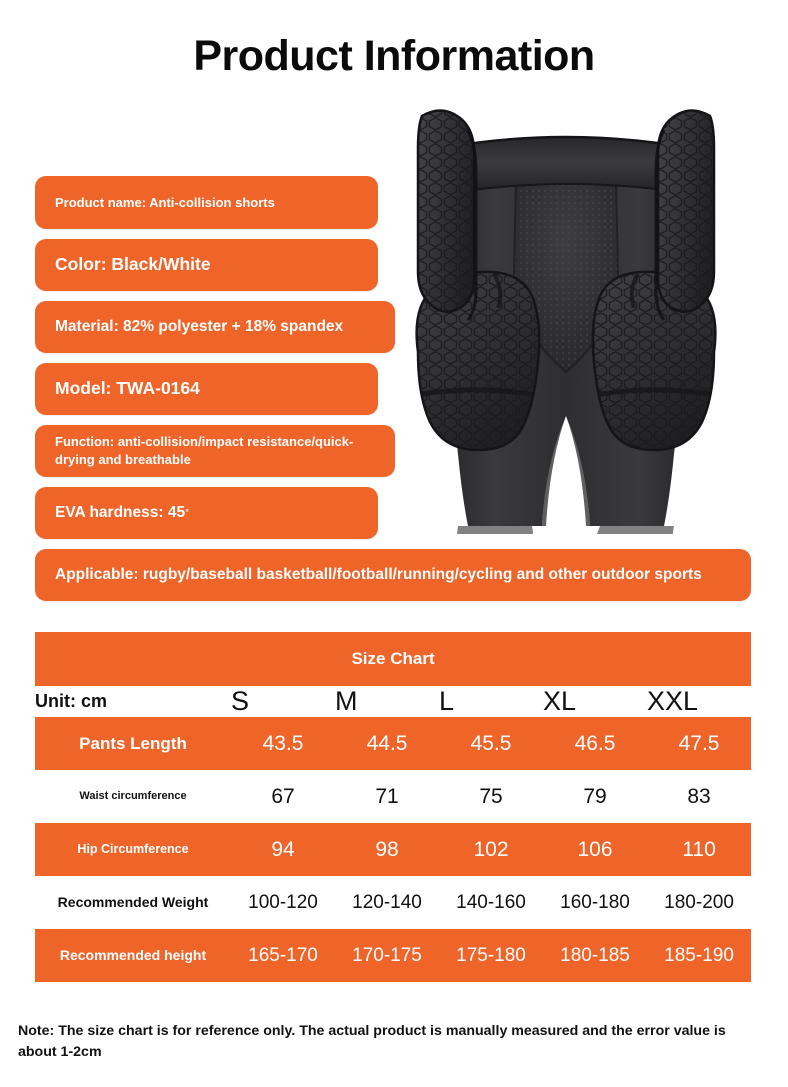  What do you see at coordinates (595, 849) in the screenshot?
I see `cell-value: 106` at bounding box center [595, 849].